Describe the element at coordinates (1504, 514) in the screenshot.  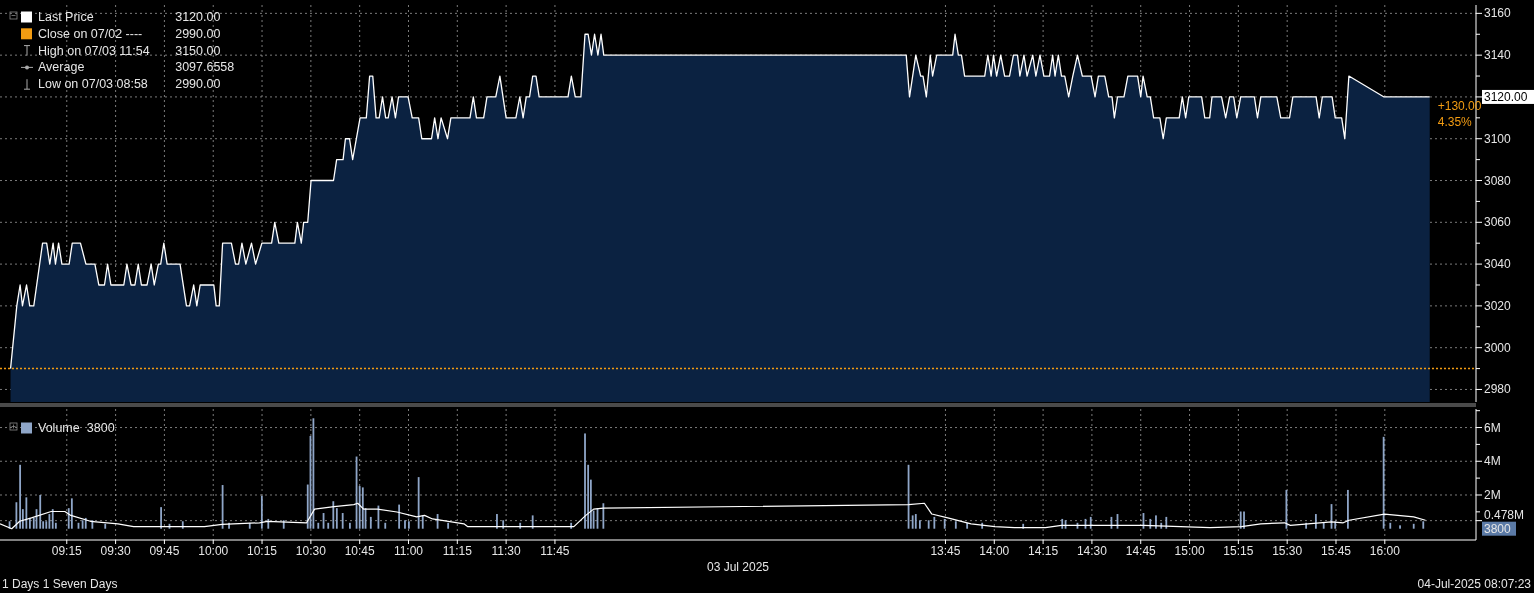
I see `y-tick-label: 0.478M` at that location.